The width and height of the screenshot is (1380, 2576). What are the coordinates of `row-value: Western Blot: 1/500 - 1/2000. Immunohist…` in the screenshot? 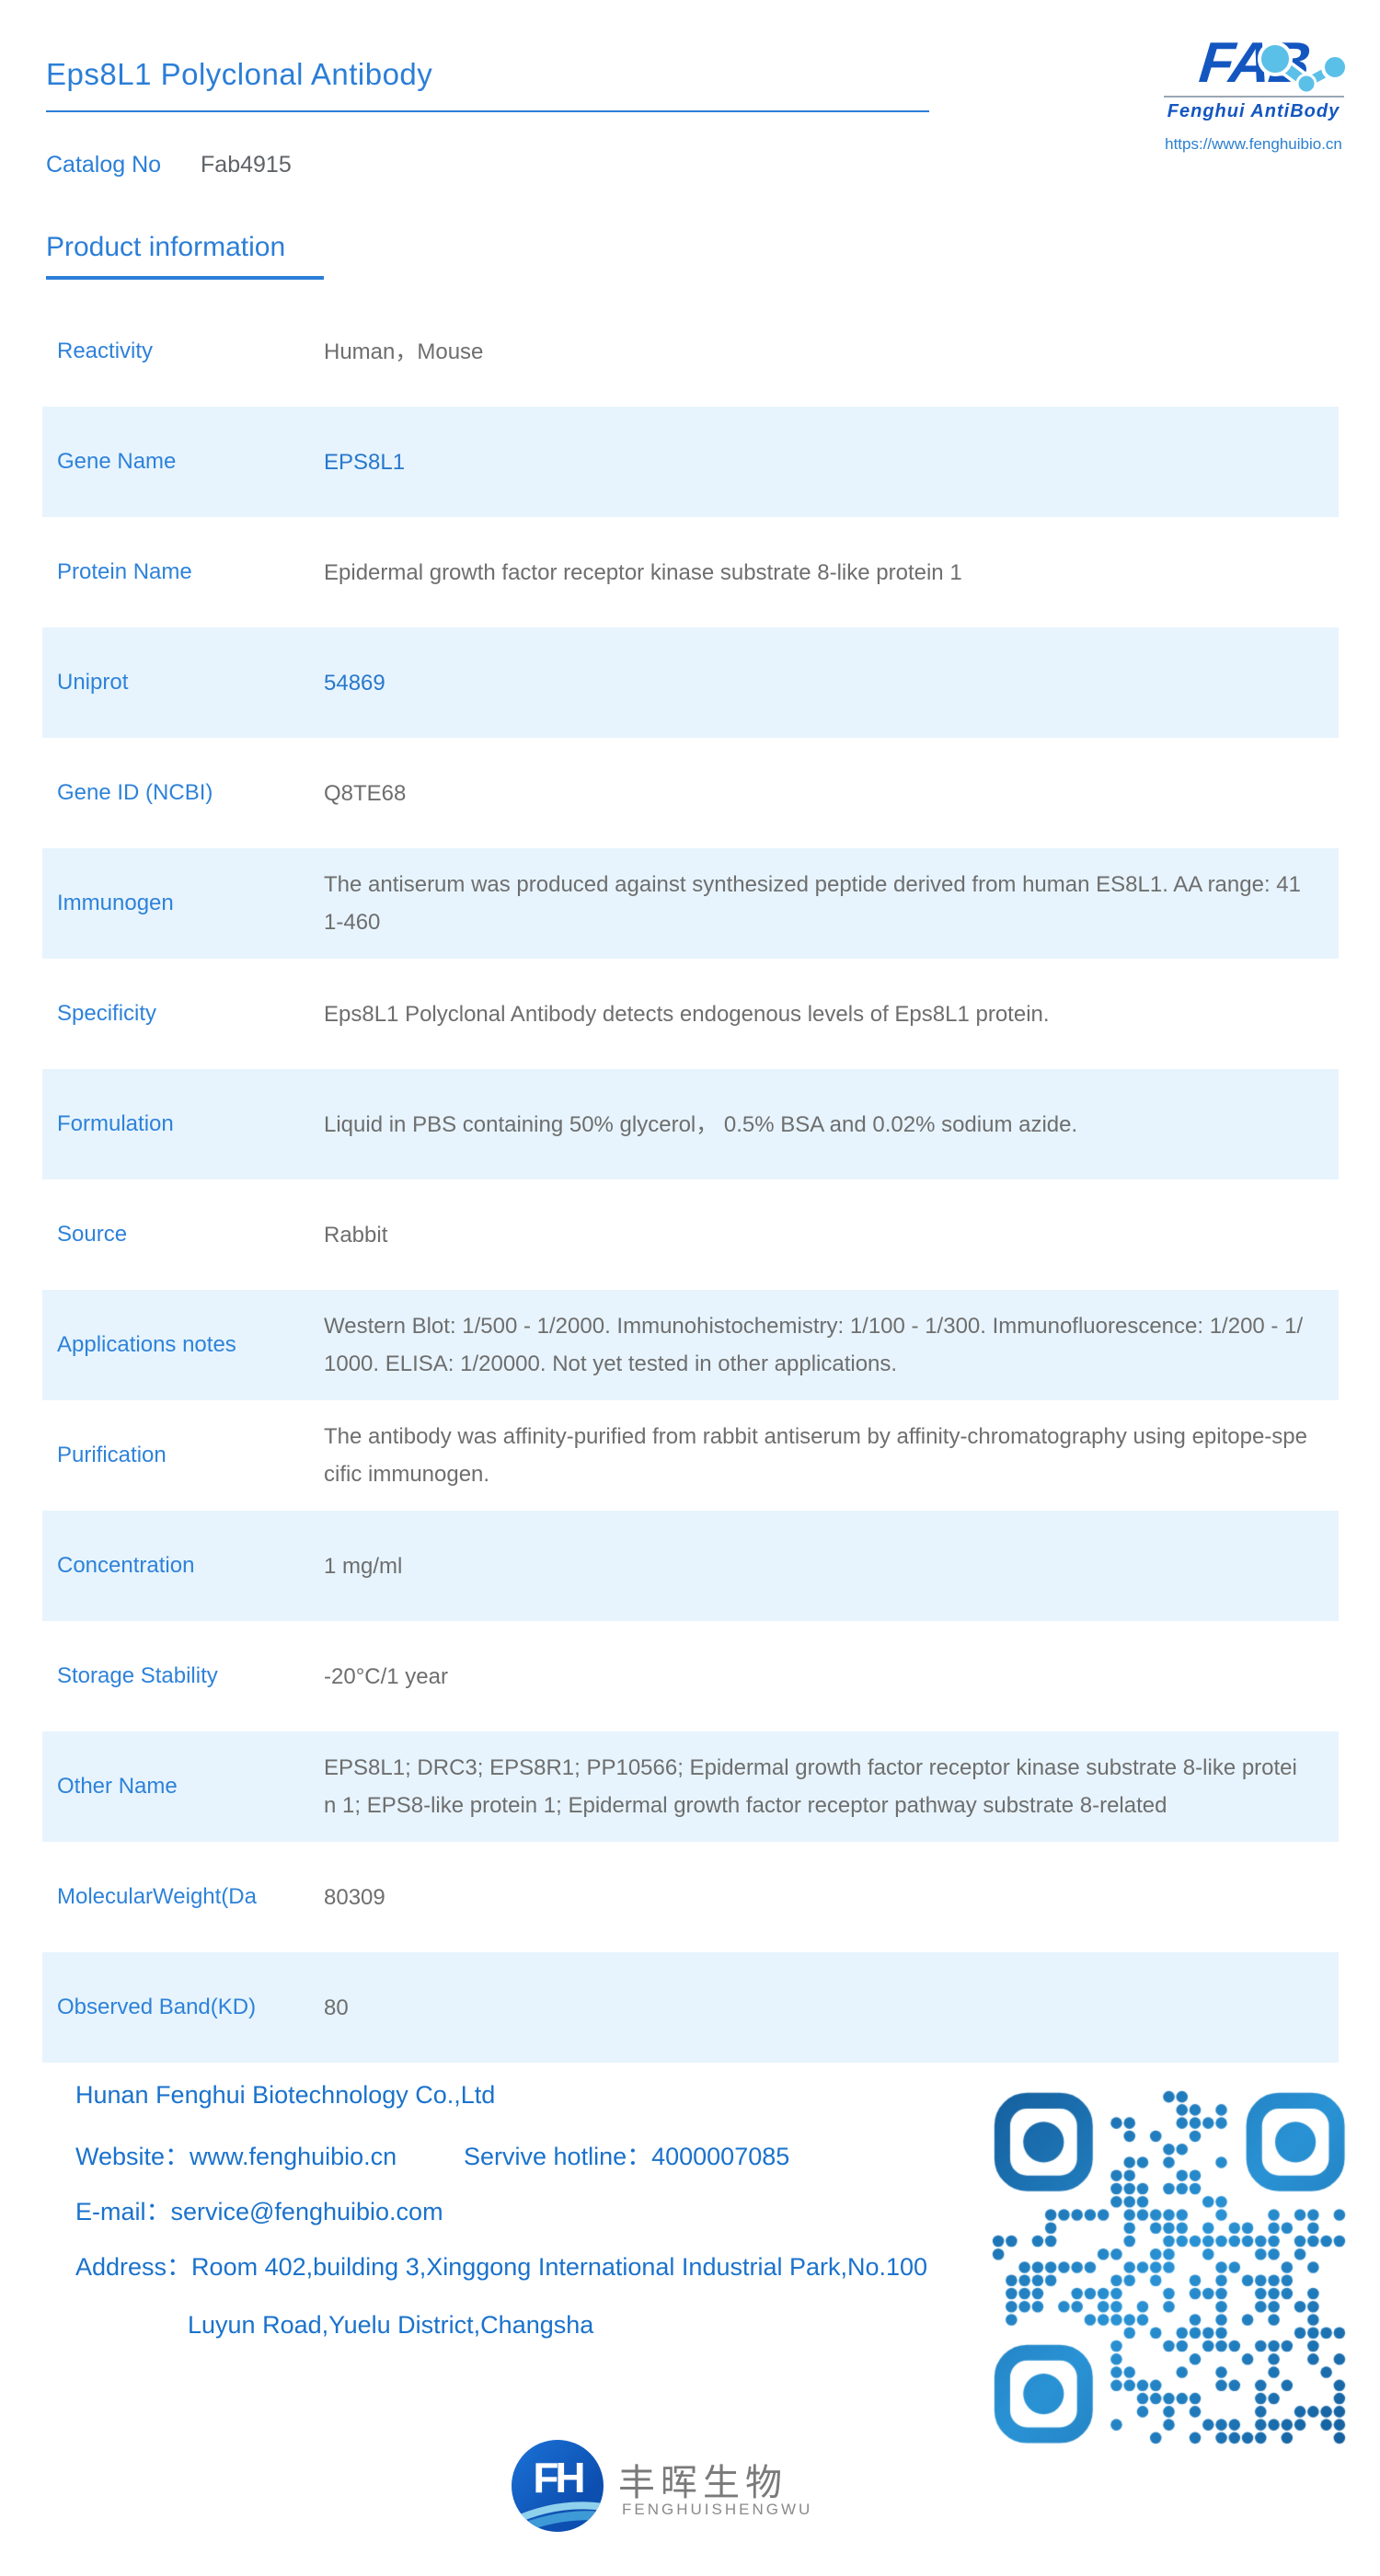 It's located at (814, 1345).